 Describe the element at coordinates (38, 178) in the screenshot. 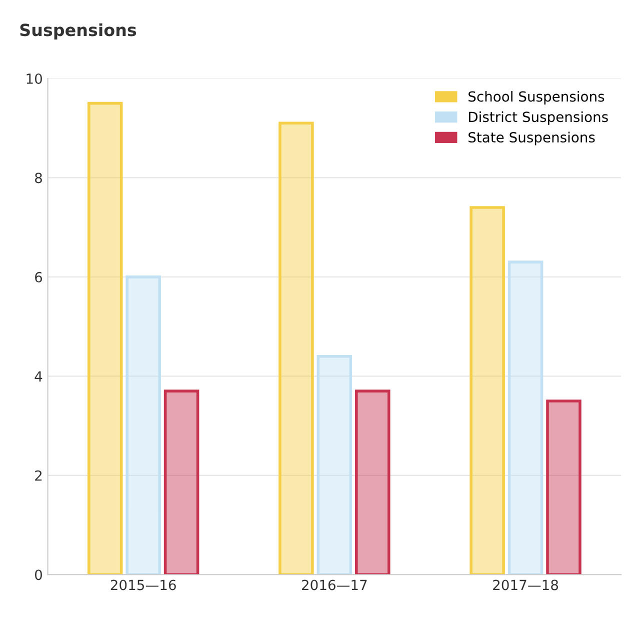

I see `y-tick-label: 8` at that location.